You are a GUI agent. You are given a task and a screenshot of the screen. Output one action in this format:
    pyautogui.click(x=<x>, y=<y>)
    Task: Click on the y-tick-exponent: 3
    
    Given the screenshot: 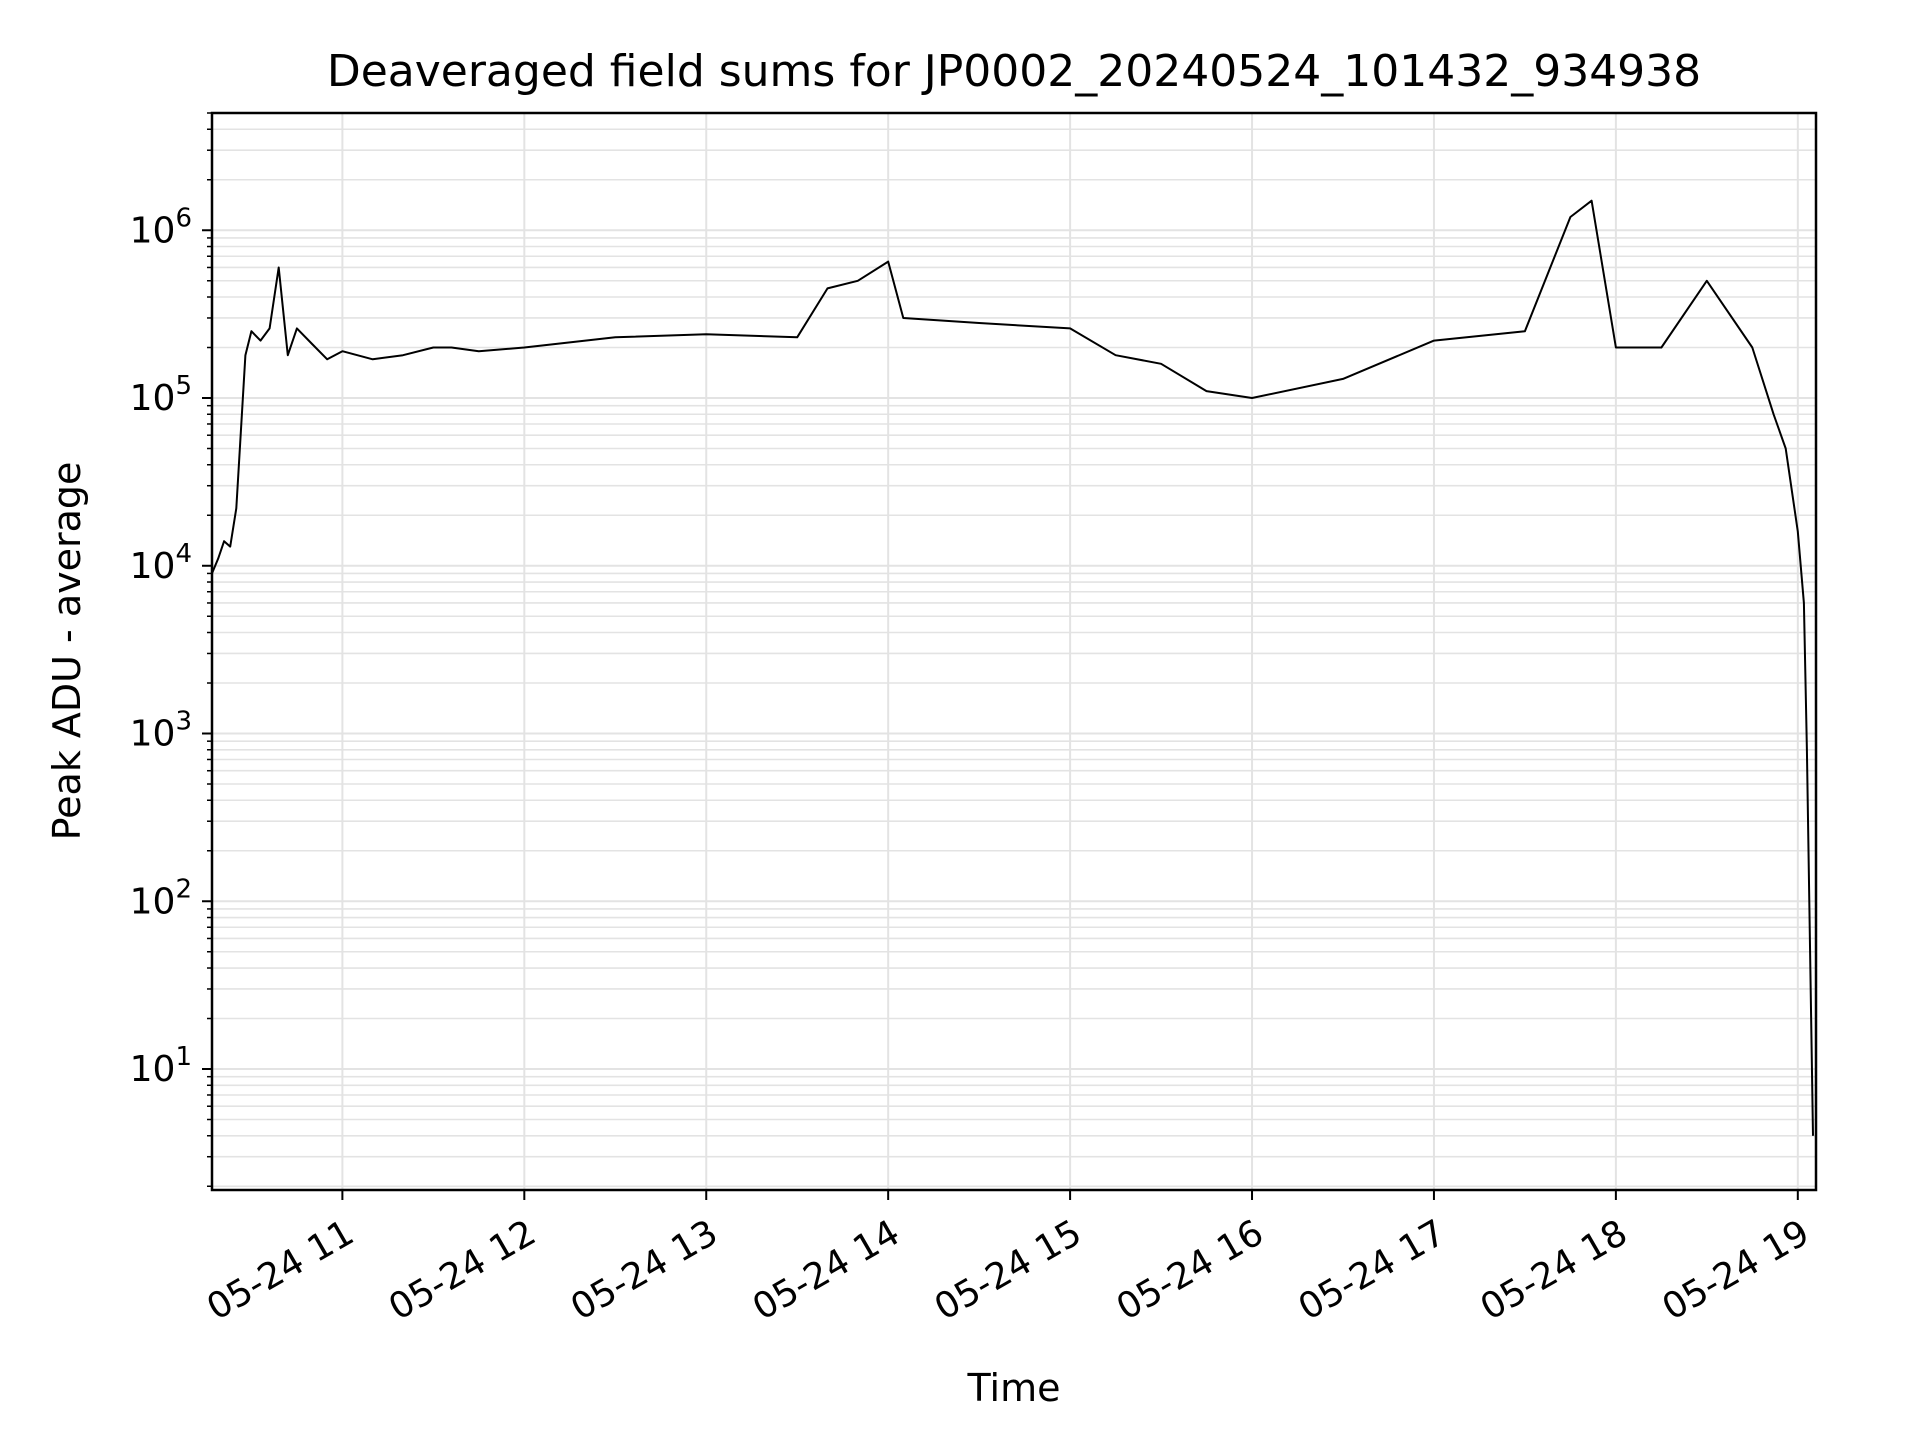 What is the action you would take?
    pyautogui.click(x=183, y=722)
    